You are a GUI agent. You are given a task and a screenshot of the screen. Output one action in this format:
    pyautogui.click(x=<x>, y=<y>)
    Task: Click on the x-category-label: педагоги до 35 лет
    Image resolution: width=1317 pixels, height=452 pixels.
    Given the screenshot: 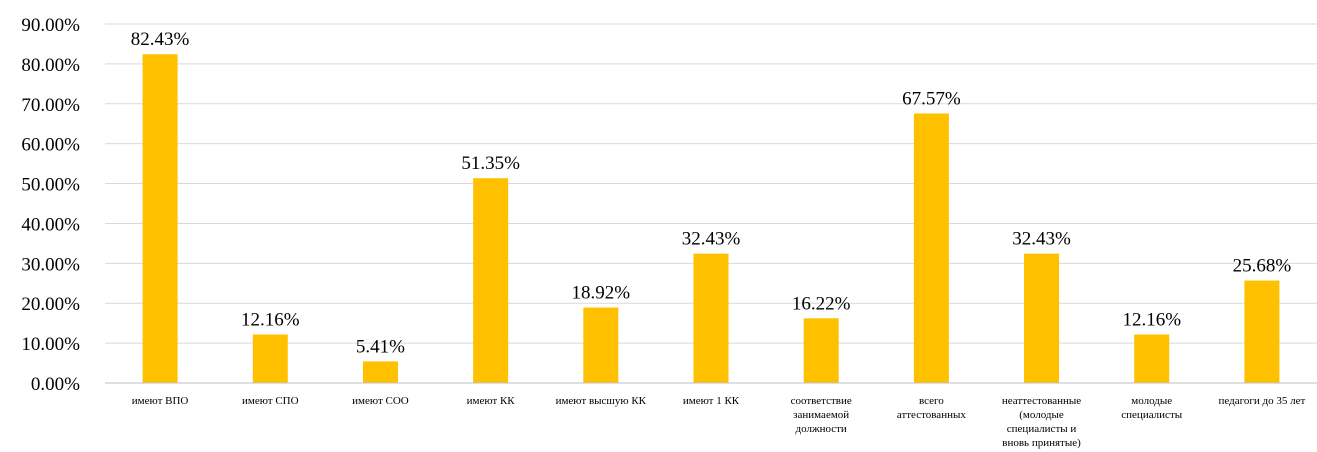 What is the action you would take?
    pyautogui.click(x=1262, y=401)
    